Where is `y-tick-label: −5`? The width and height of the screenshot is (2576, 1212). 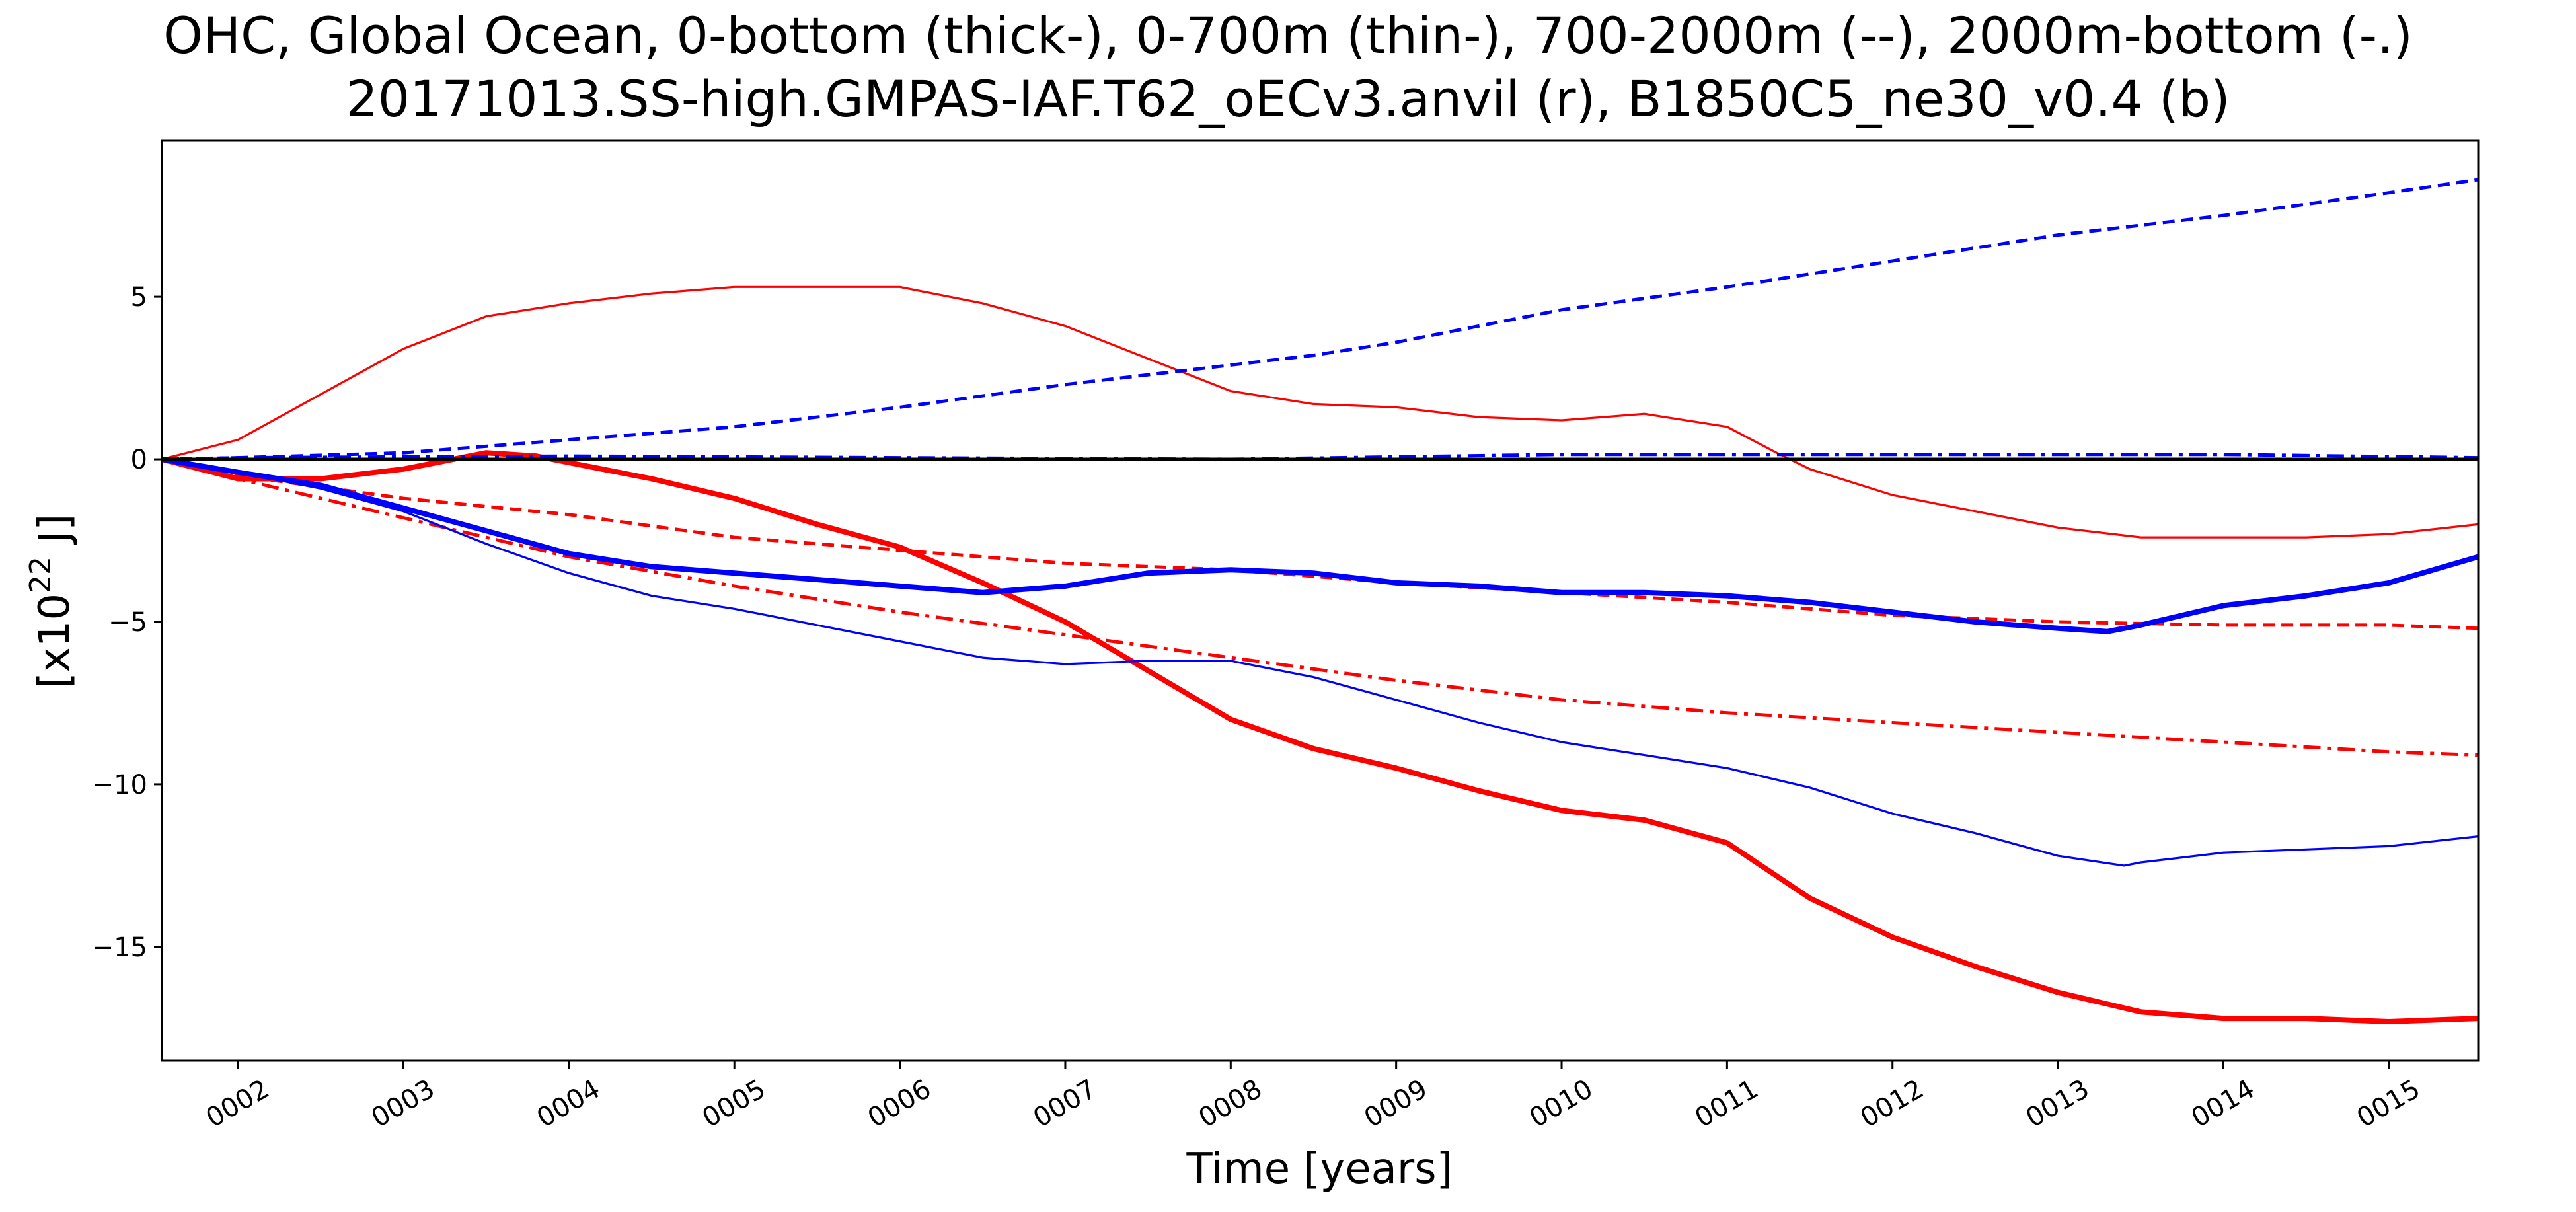 y-tick-label: −5 is located at coordinates (128, 622).